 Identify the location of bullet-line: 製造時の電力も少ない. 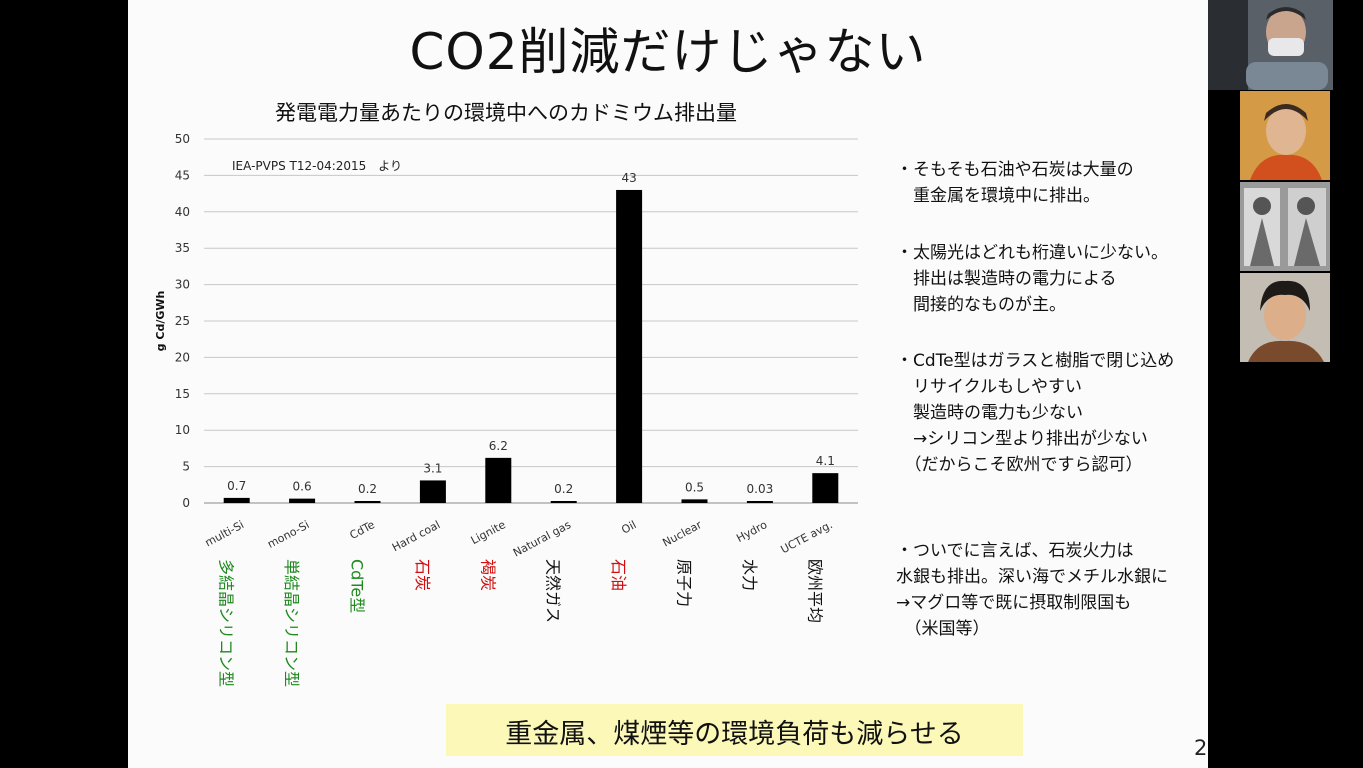
(989, 413).